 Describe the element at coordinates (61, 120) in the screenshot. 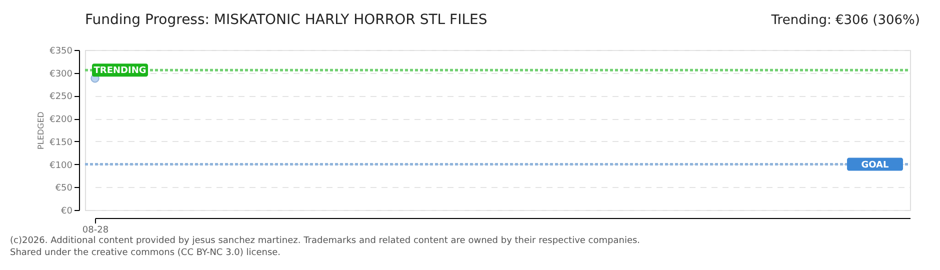

I see `y-tick-label: €200` at that location.